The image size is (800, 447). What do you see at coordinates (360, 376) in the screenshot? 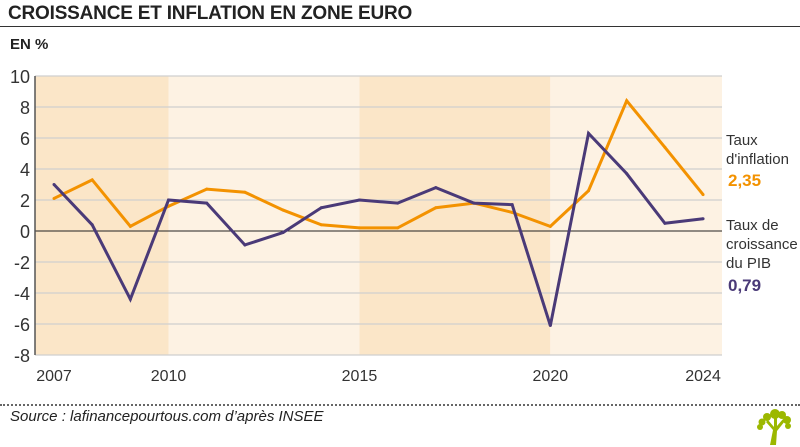
I see `x-tick-label: 2015` at bounding box center [360, 376].